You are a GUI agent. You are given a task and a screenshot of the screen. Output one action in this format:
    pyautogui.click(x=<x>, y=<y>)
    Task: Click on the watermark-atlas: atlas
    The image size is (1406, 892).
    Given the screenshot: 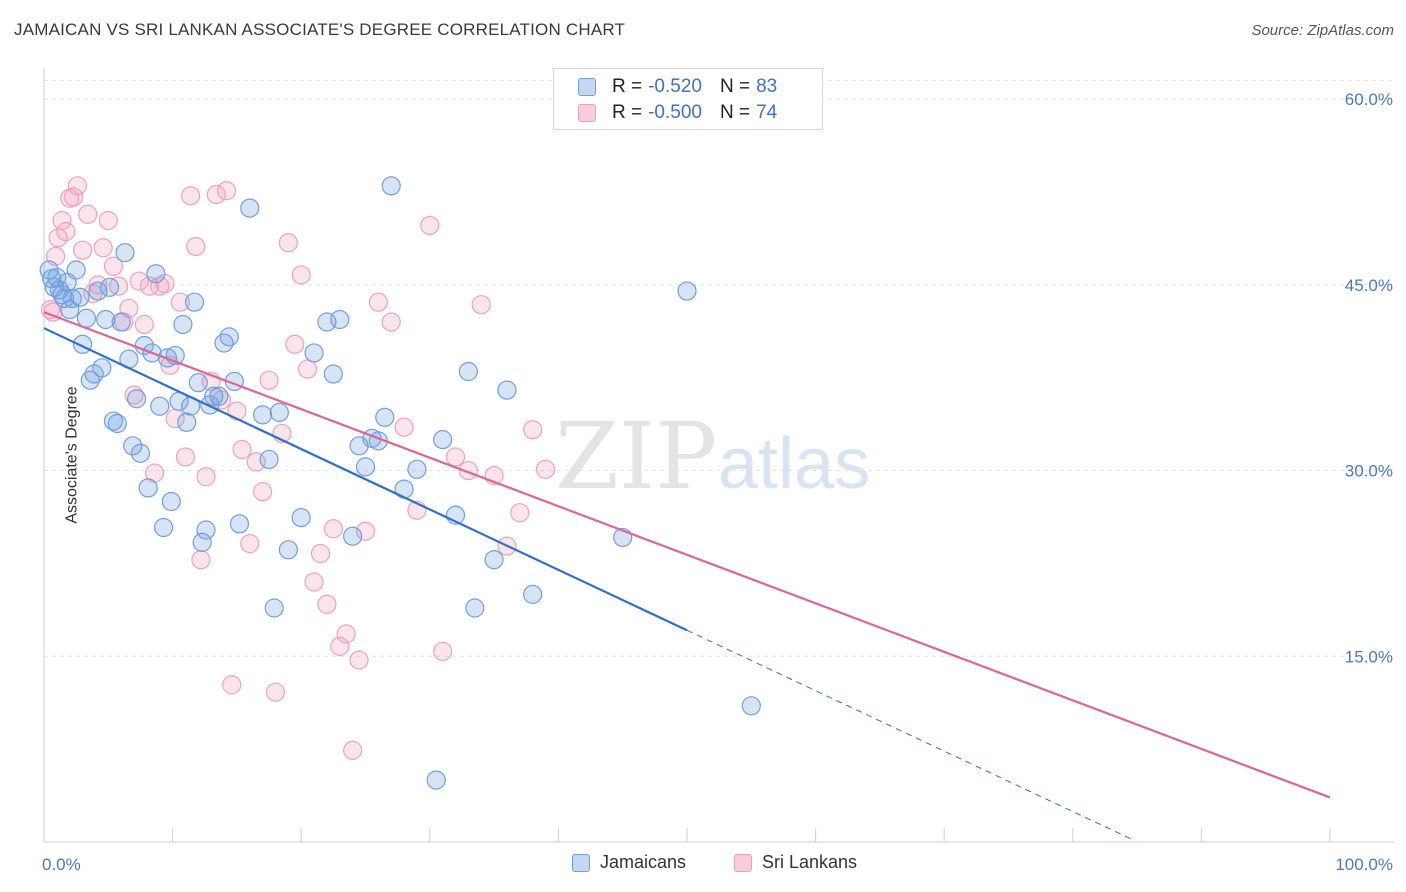 What is the action you would take?
    pyautogui.click(x=794, y=464)
    